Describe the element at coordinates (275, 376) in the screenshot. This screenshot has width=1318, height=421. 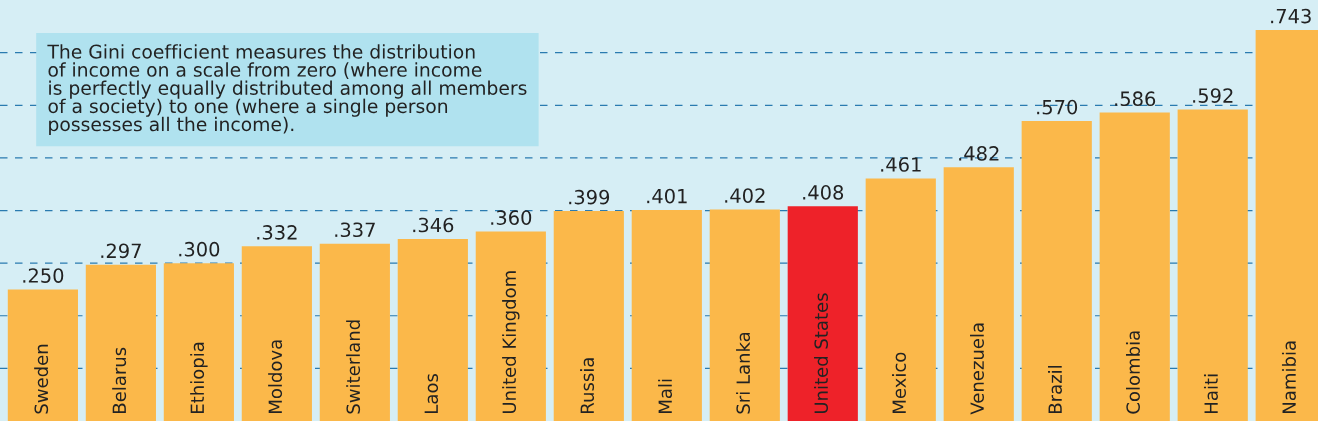
I see `x-tick-label: Moldova` at that location.